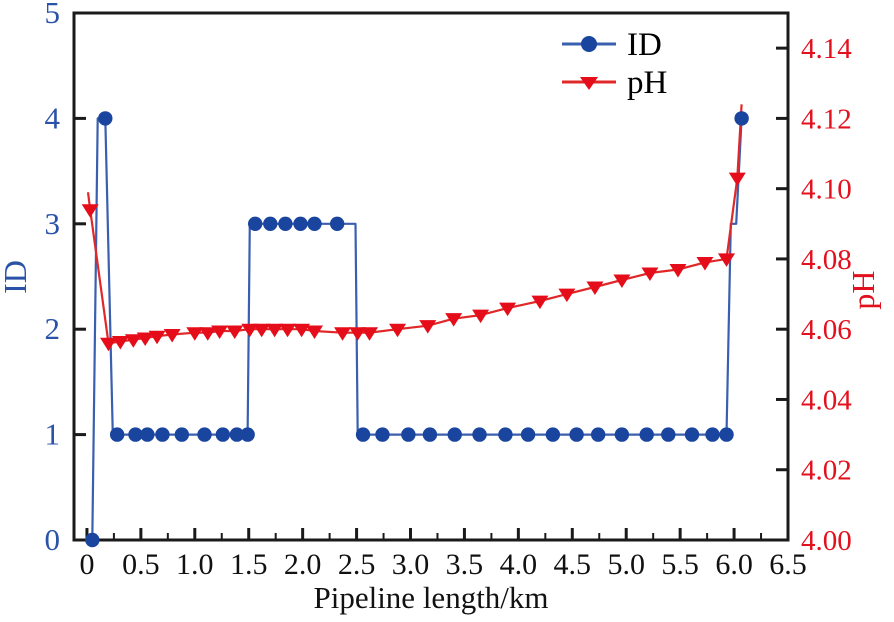 Image resolution: width=894 pixels, height=622 pixels. I want to click on x-axis-tick-label: 6.5, so click(788, 564).